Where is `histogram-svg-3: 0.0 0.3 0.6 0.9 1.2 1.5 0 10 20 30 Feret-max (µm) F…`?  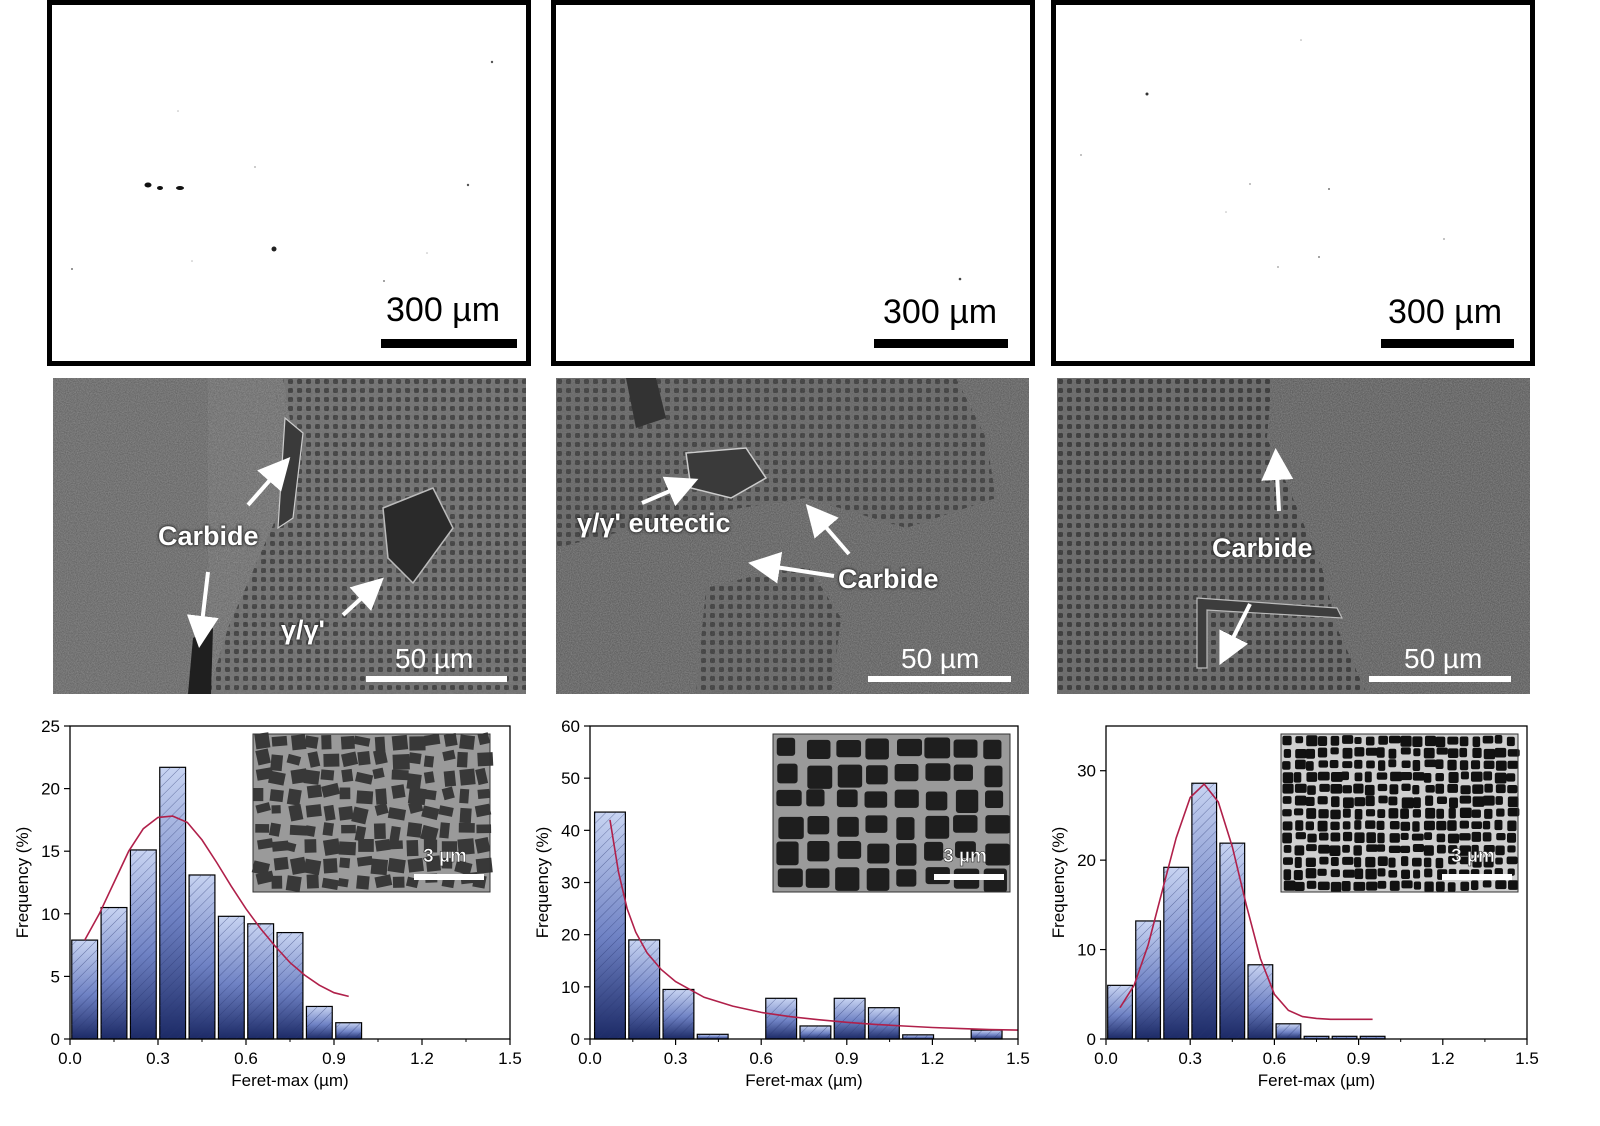
histogram-svg-3: 0.0 0.3 0.6 0.9 1.2 1.5 0 10 20 30 Feret-max (µm) F… is located at coordinates (1294, 907).